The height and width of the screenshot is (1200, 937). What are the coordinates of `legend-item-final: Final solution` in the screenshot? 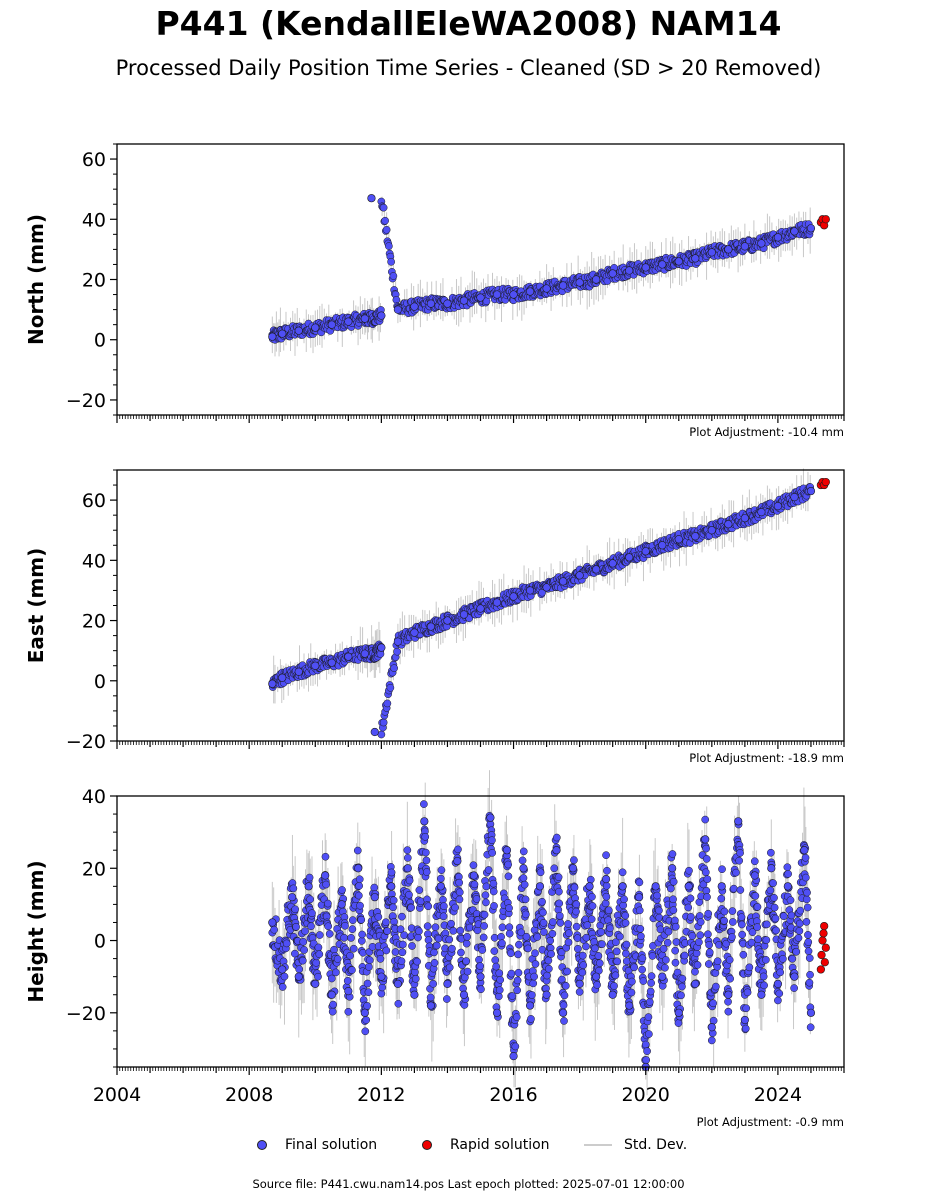 It's located at (317, 1145).